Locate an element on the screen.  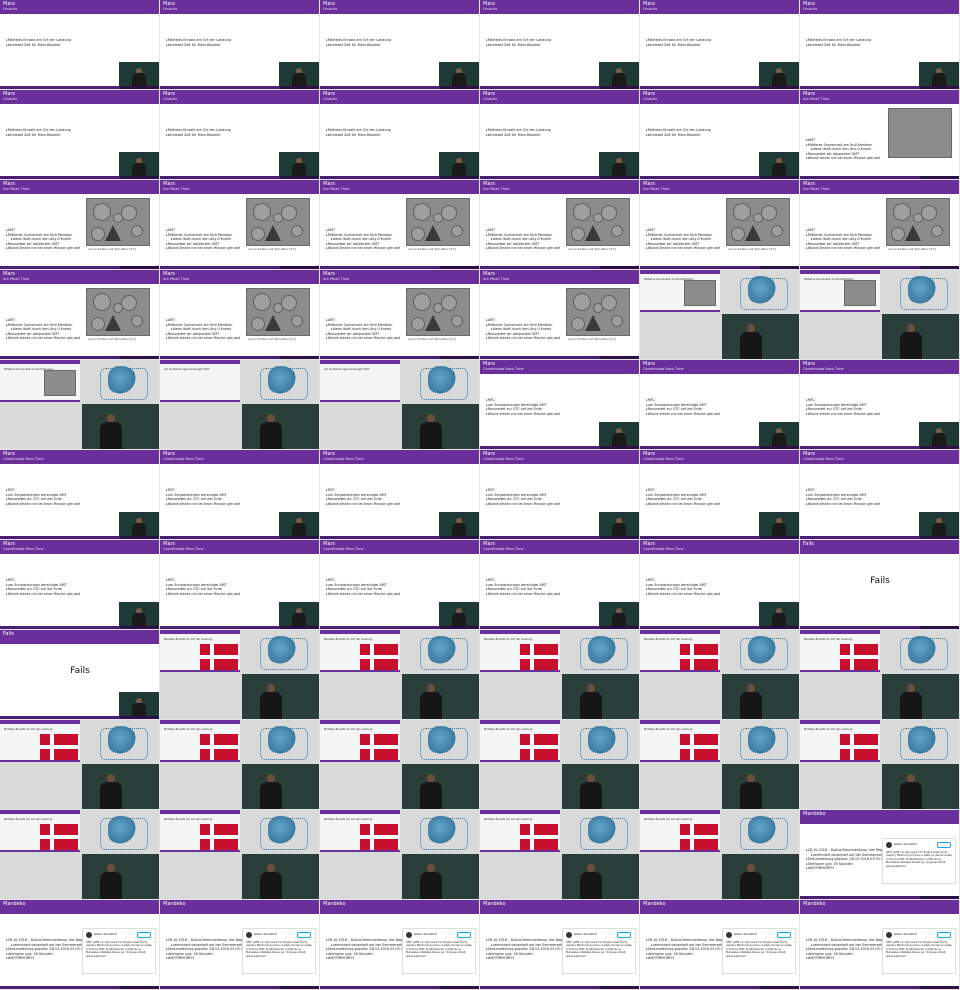
bullet-item: diese läuft durch den Airy-0 Krater is located at coordinates (366, 329).